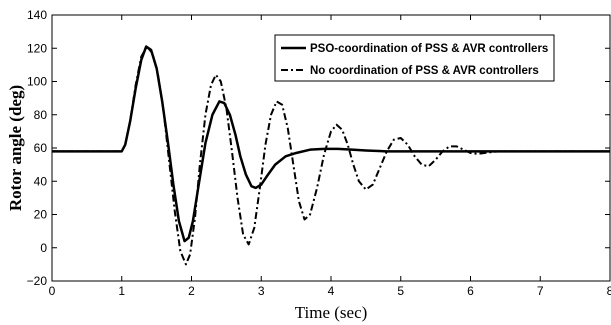 The width and height of the screenshot is (611, 325). What do you see at coordinates (41, 148) in the screenshot?
I see `y-tick-label: 60` at bounding box center [41, 148].